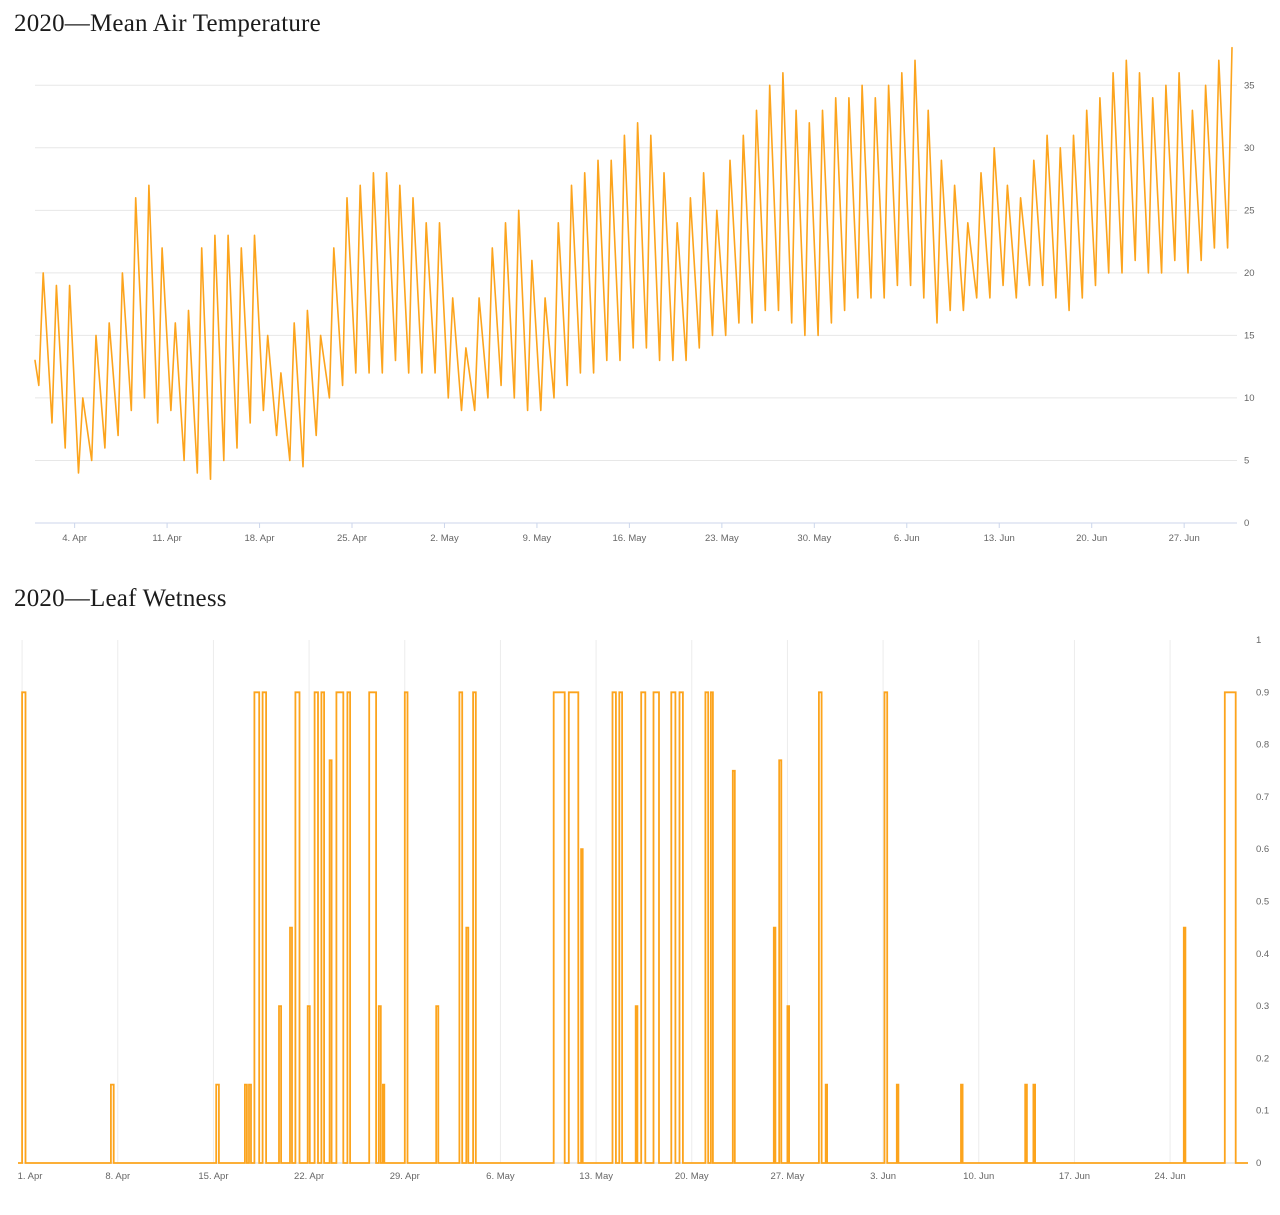  What do you see at coordinates (166, 538) in the screenshot?
I see `x-tick-label: 11. Apr` at bounding box center [166, 538].